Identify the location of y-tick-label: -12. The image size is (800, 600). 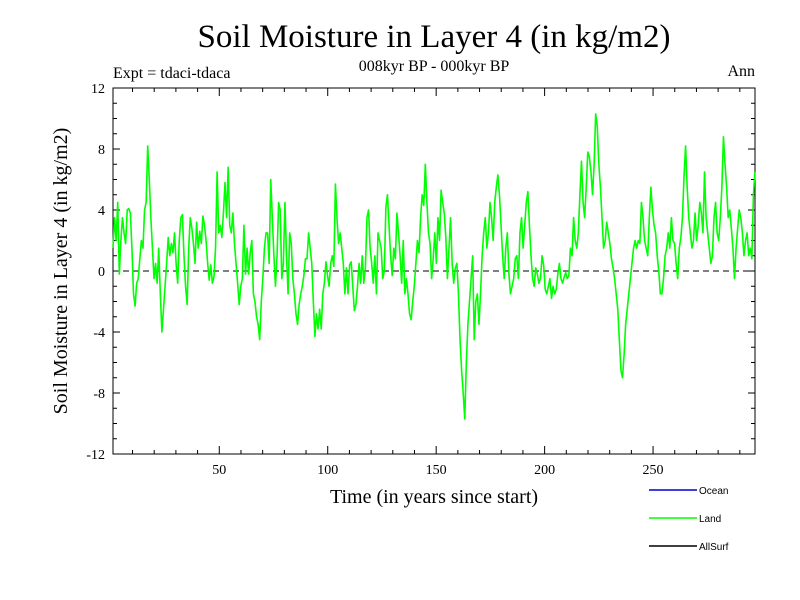
(95, 455).